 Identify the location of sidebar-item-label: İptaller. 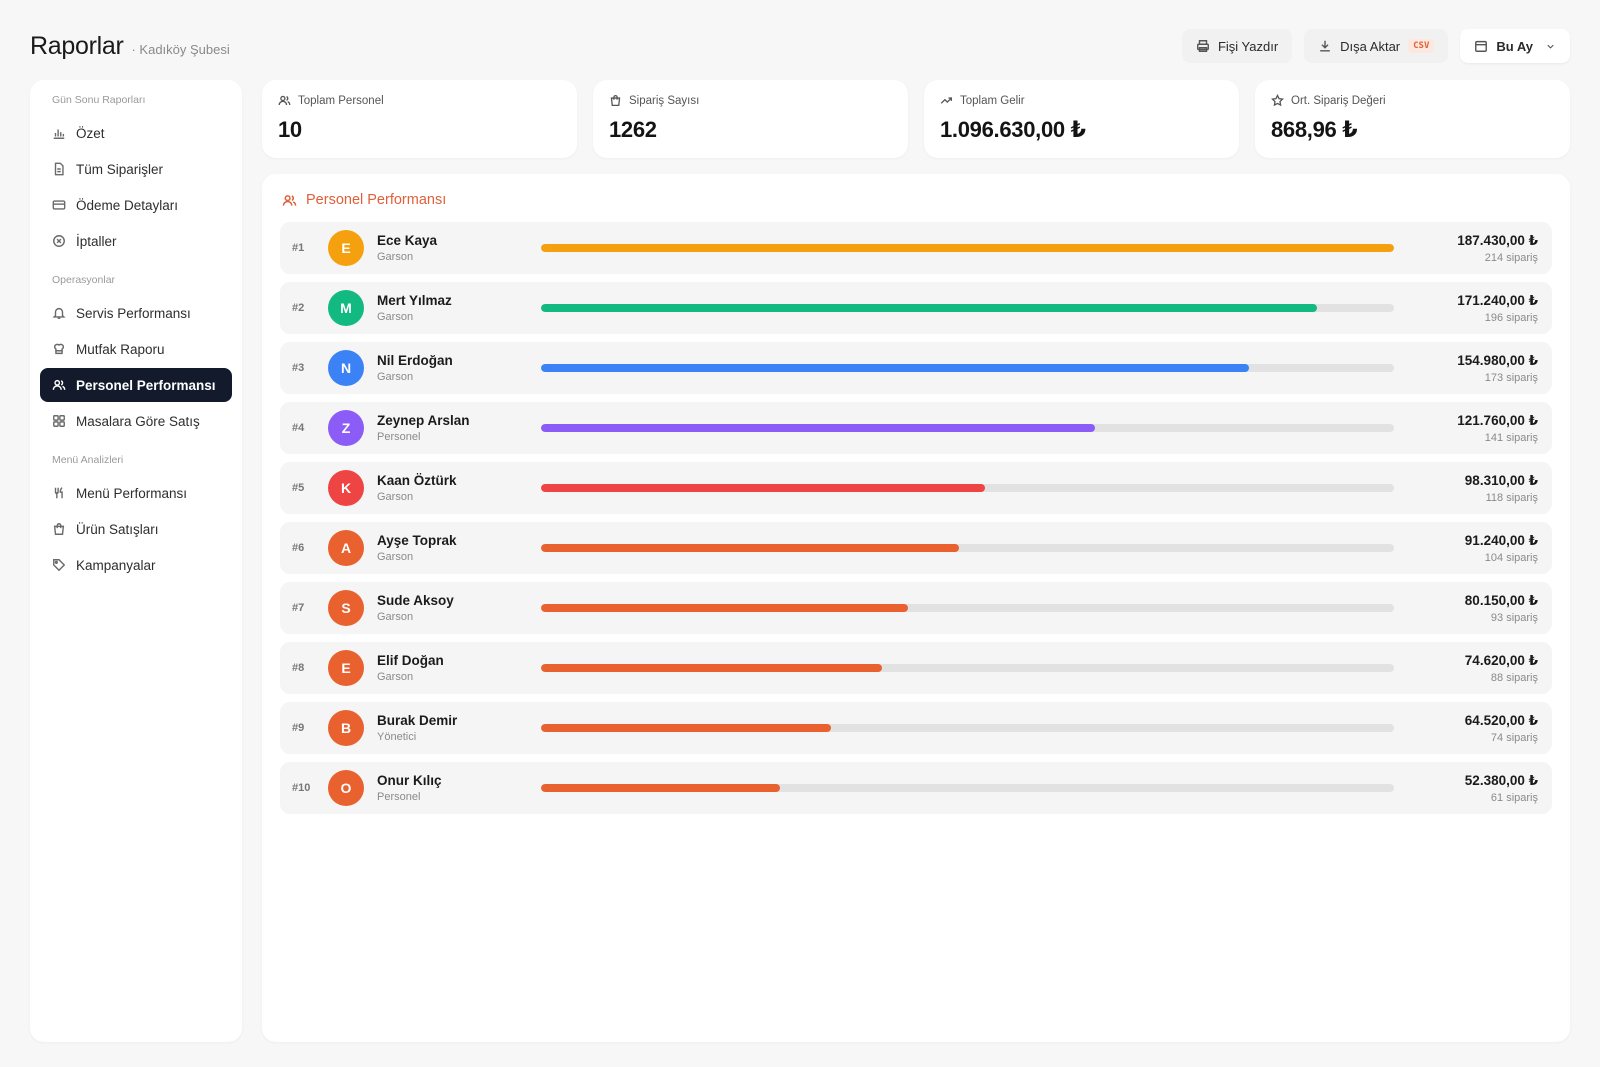
(96, 241).